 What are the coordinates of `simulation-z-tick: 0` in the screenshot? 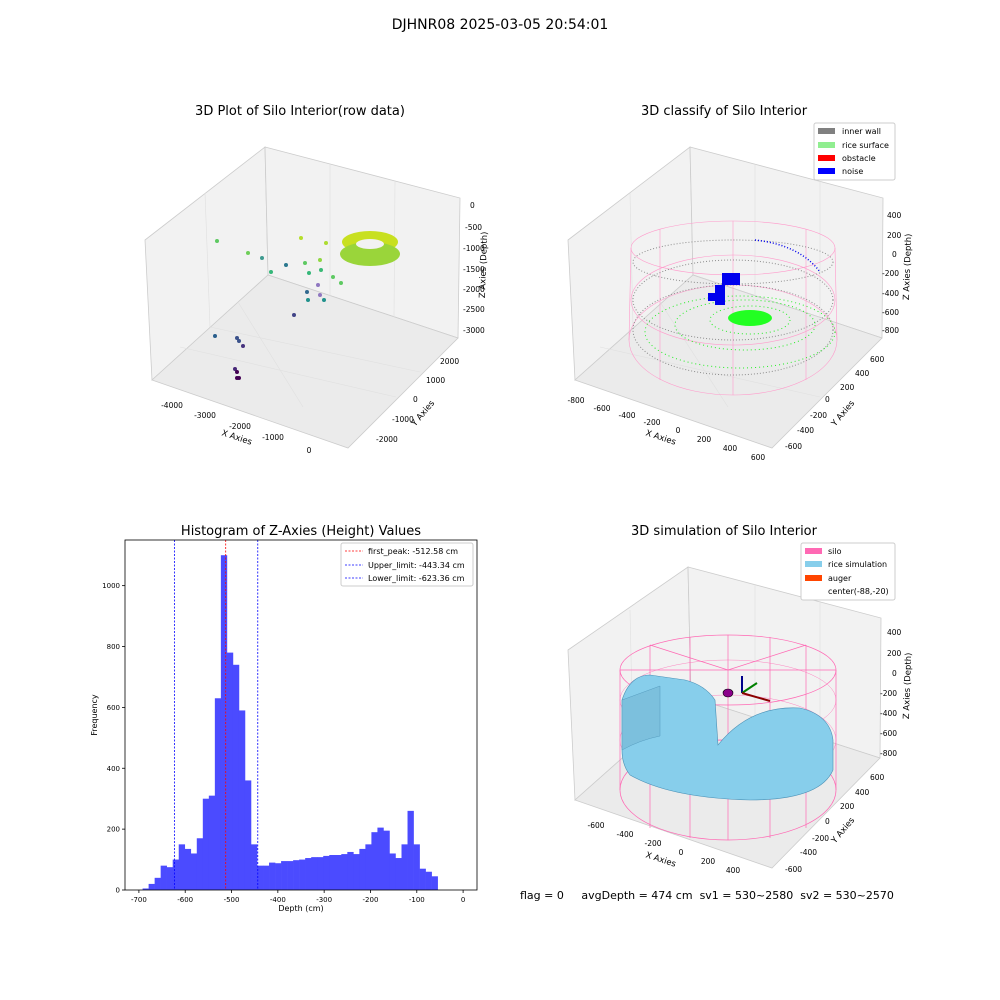 It's located at (894, 673).